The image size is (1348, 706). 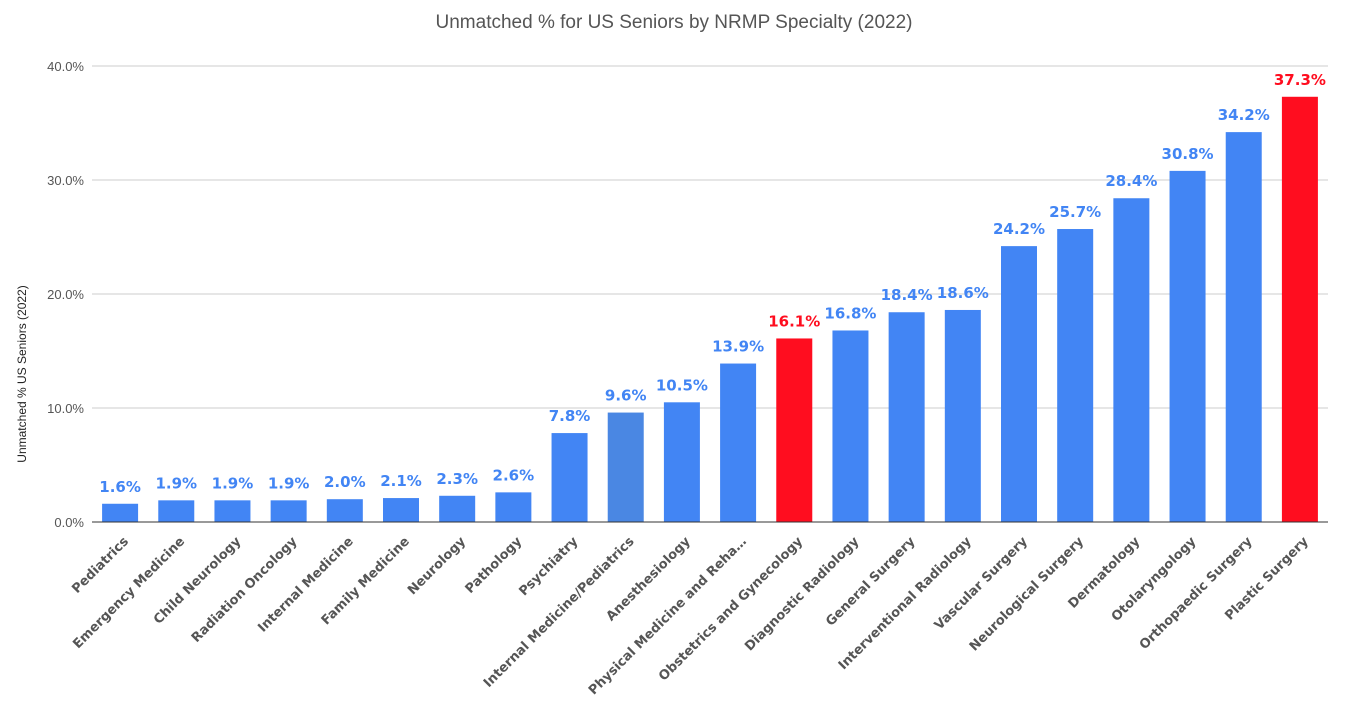 I want to click on data-label: 24.2%, so click(x=1019, y=229).